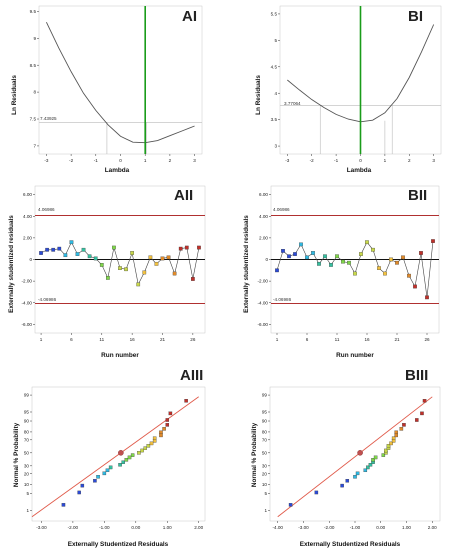  What do you see at coordinates (27, 452) in the screenshot?
I see `y-tick-label: 50` at bounding box center [27, 452].